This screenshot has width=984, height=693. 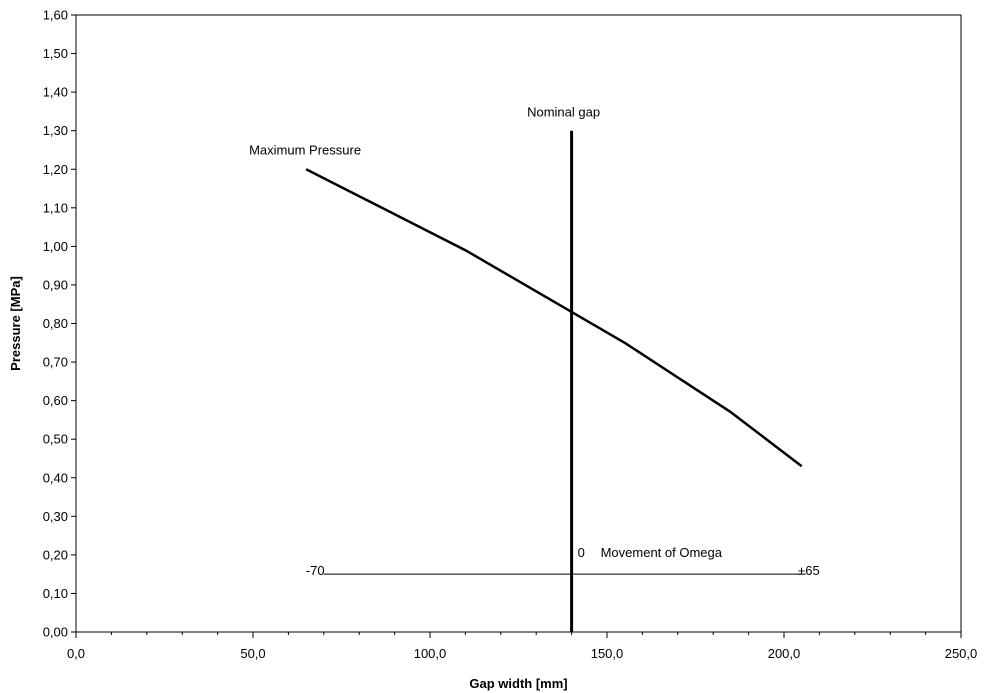 What do you see at coordinates (784, 653) in the screenshot?
I see `x-tick-label: 200,0` at bounding box center [784, 653].